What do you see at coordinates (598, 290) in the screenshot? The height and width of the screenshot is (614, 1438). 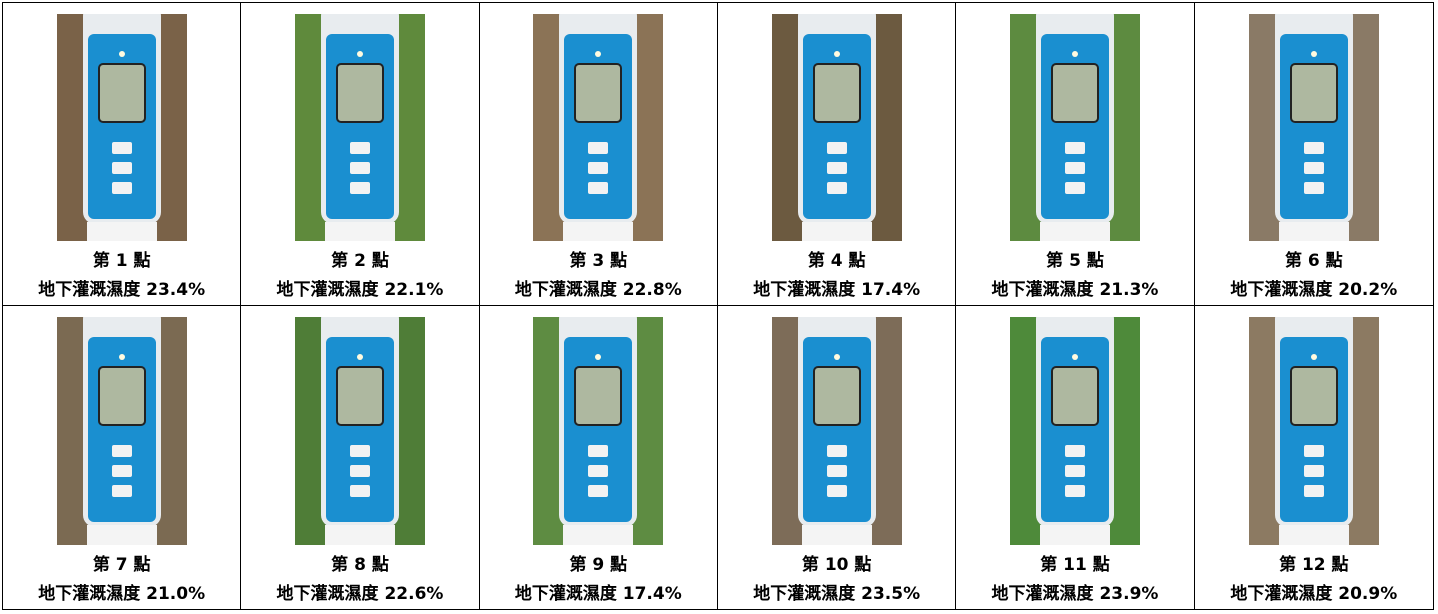 I see `cell-caption: 地下灌溉濕度 22.8%` at bounding box center [598, 290].